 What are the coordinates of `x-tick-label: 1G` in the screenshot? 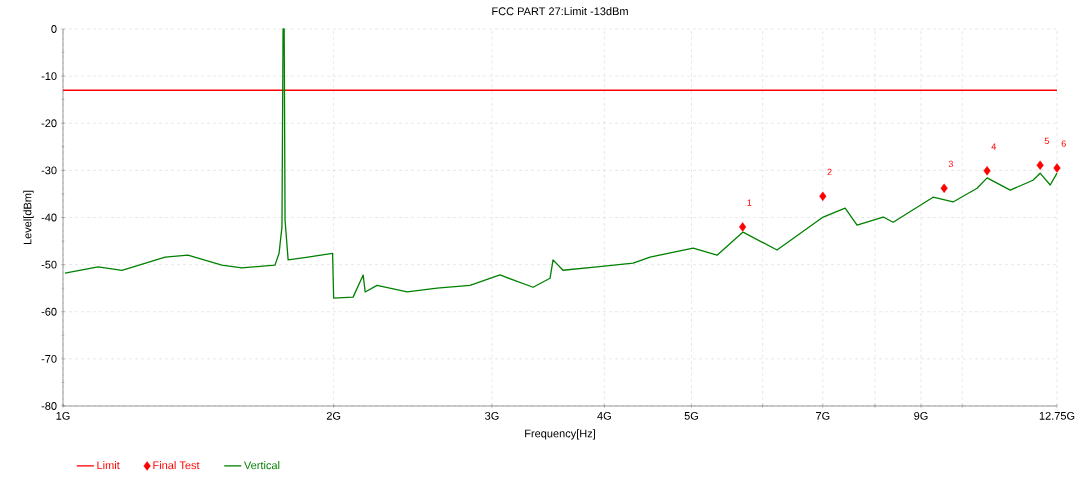 It's located at (63, 416).